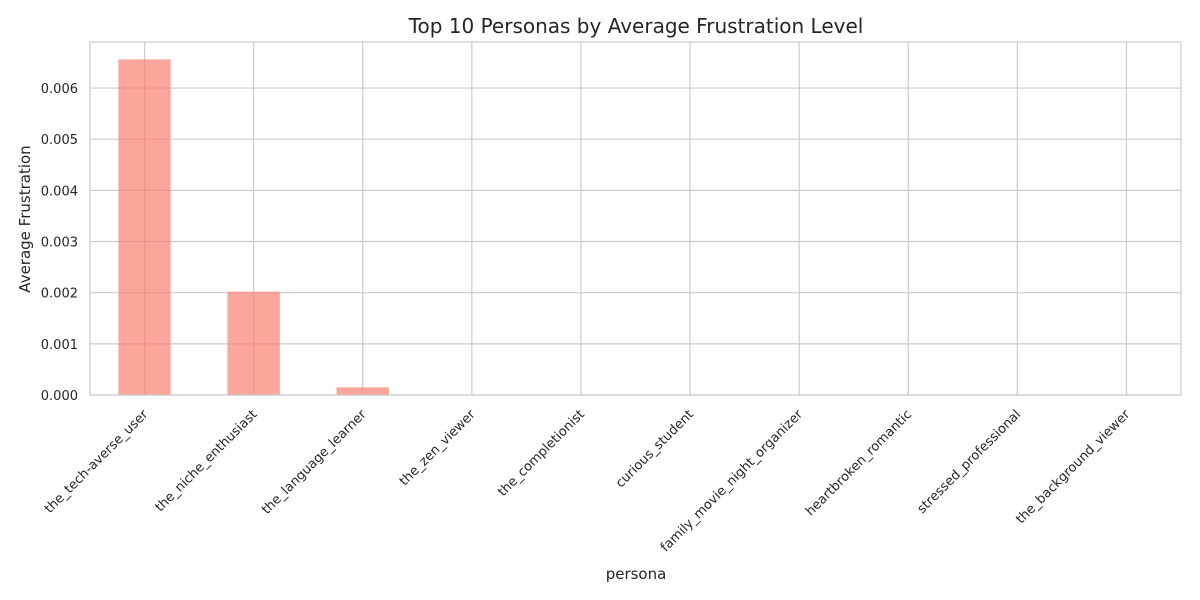 The width and height of the screenshot is (1200, 600). I want to click on y-tick-label: 0.002, so click(59, 294).